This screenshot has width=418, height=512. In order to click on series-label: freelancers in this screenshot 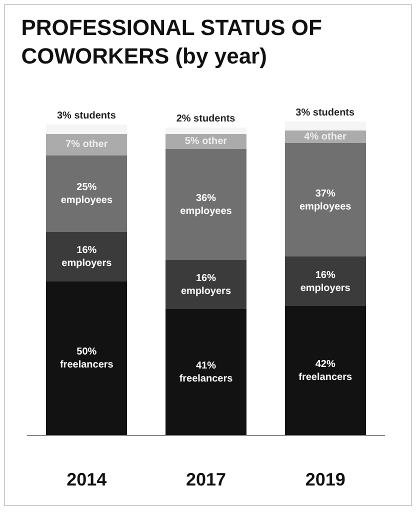, I will do `click(206, 378)`.